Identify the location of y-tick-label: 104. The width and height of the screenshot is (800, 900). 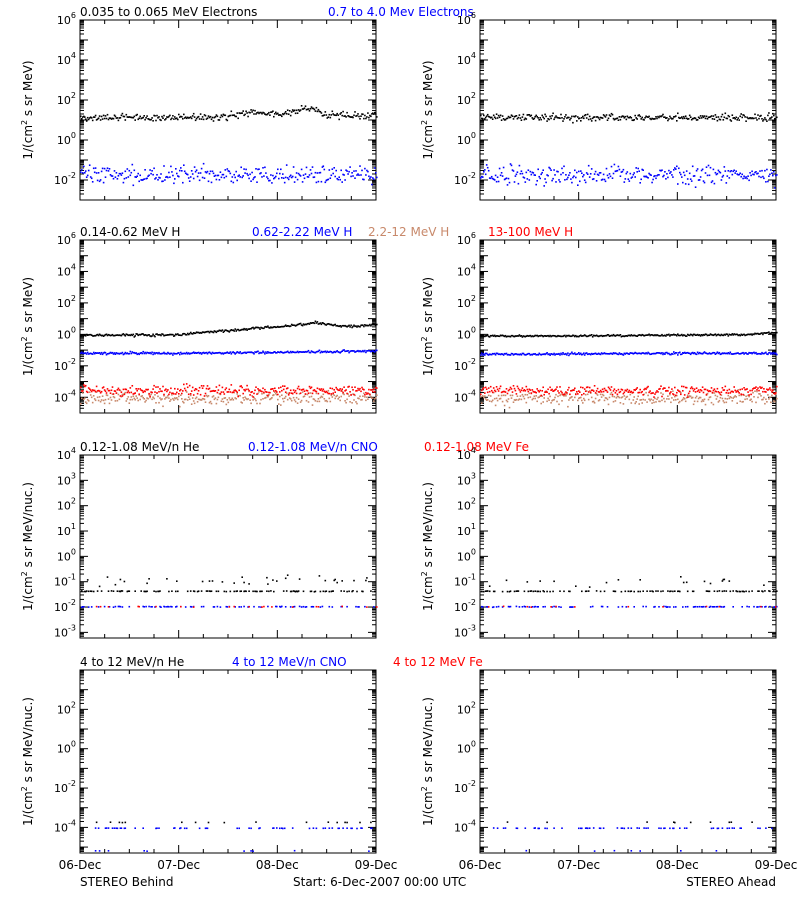
(66, 270).